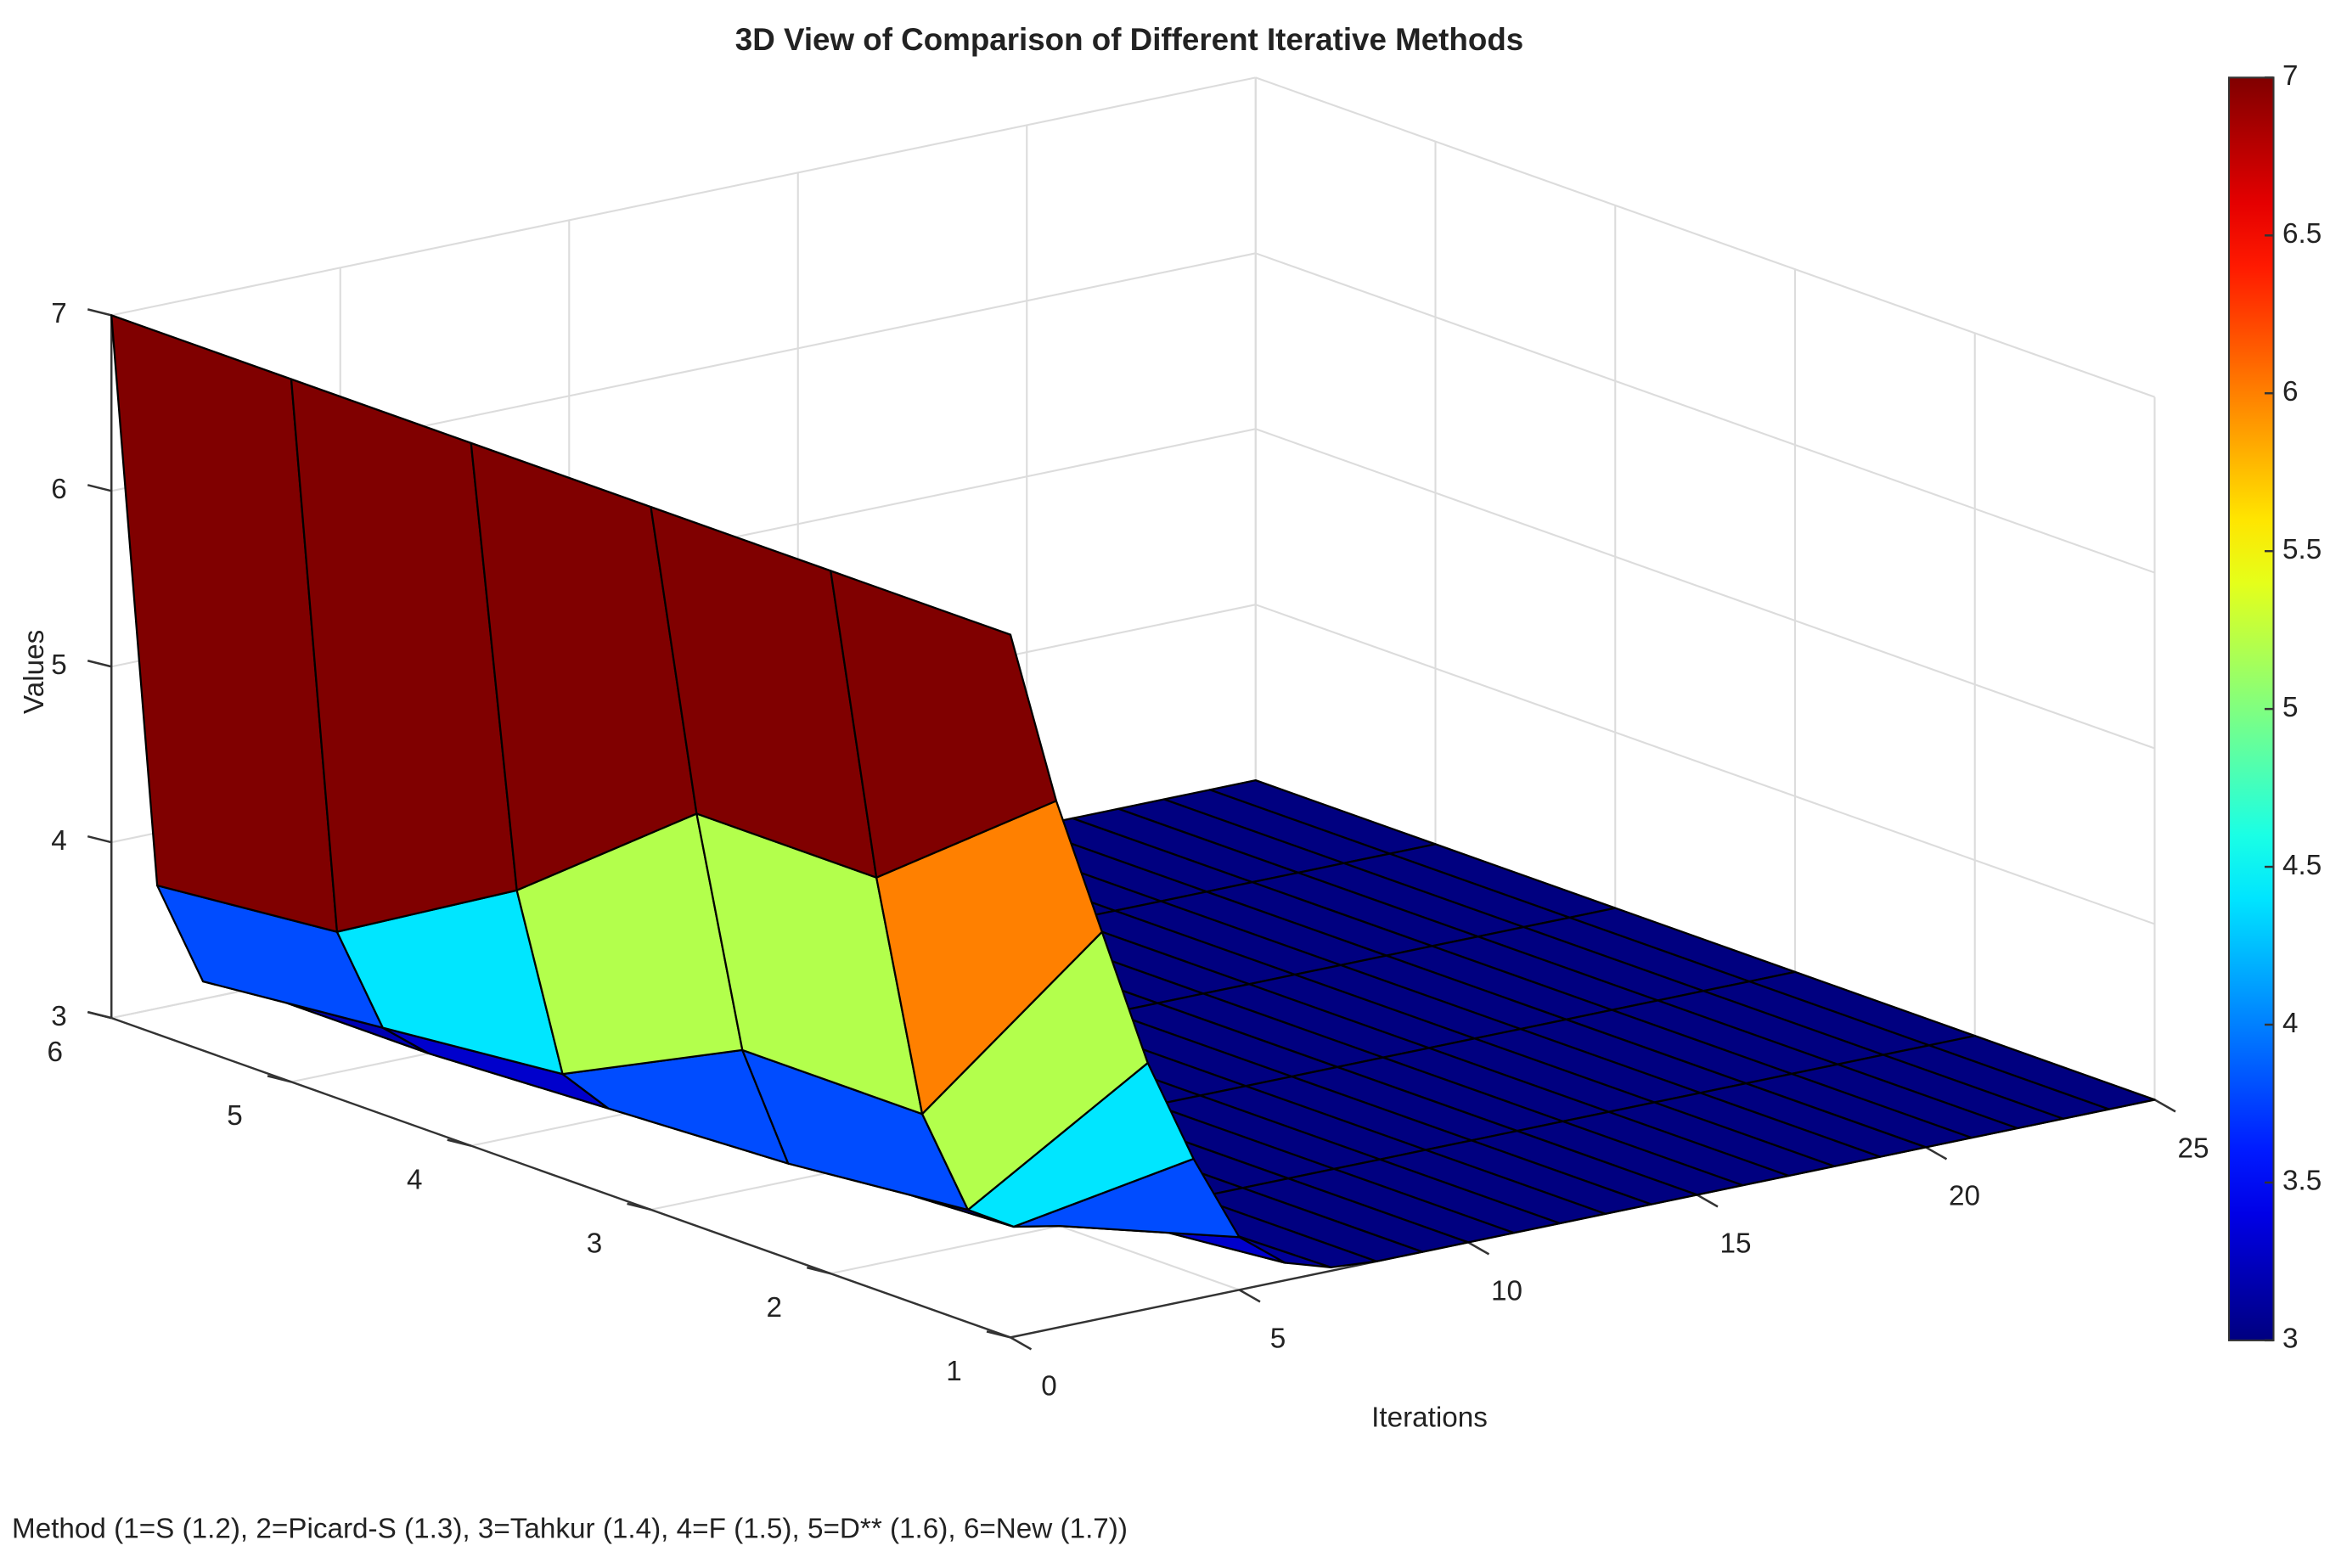 Image resolution: width=2330 pixels, height=1568 pixels. I want to click on z-tick-label: 4, so click(59, 841).